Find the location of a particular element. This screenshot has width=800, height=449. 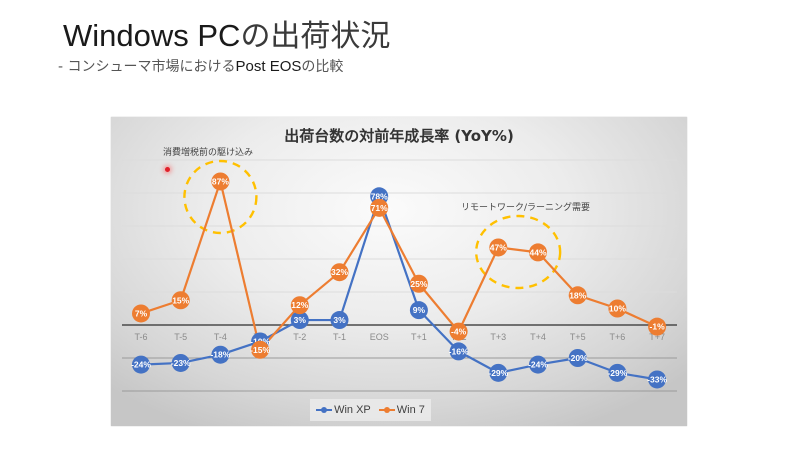

data-point-label: 87% is located at coordinates (220, 181).